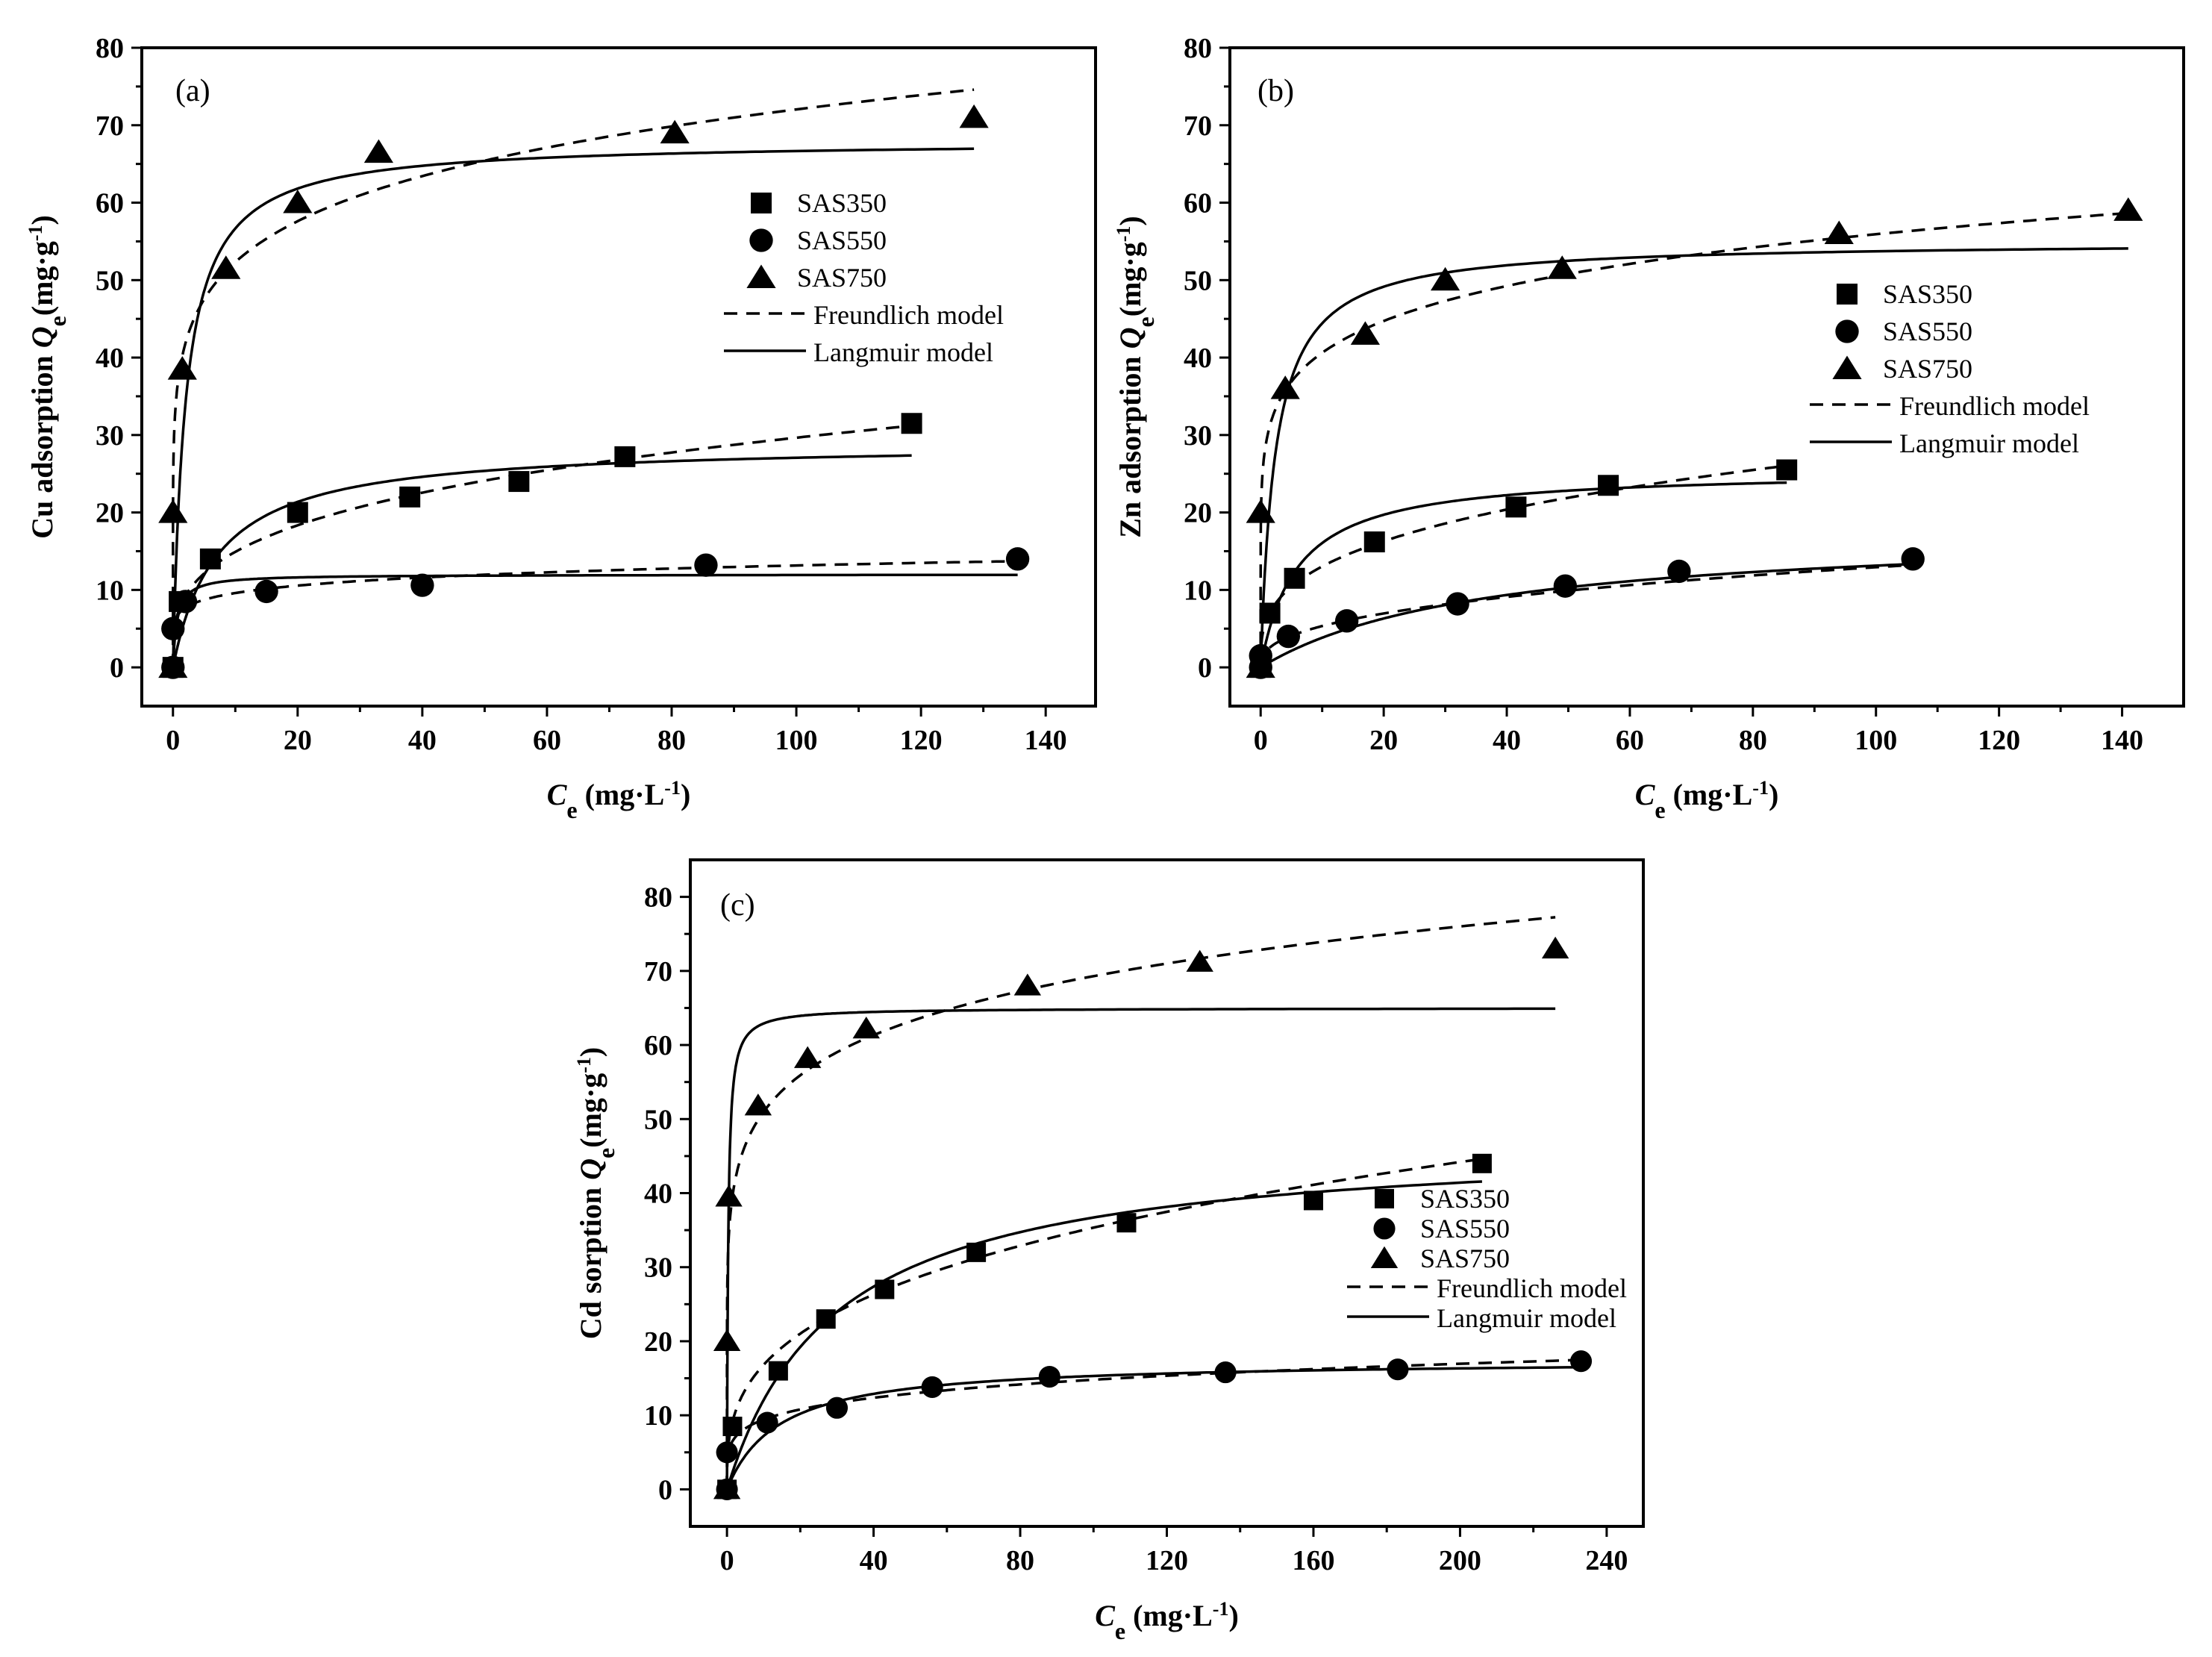  What do you see at coordinates (1198, 436) in the screenshot?
I see `y-tick-label: 30` at bounding box center [1198, 436].